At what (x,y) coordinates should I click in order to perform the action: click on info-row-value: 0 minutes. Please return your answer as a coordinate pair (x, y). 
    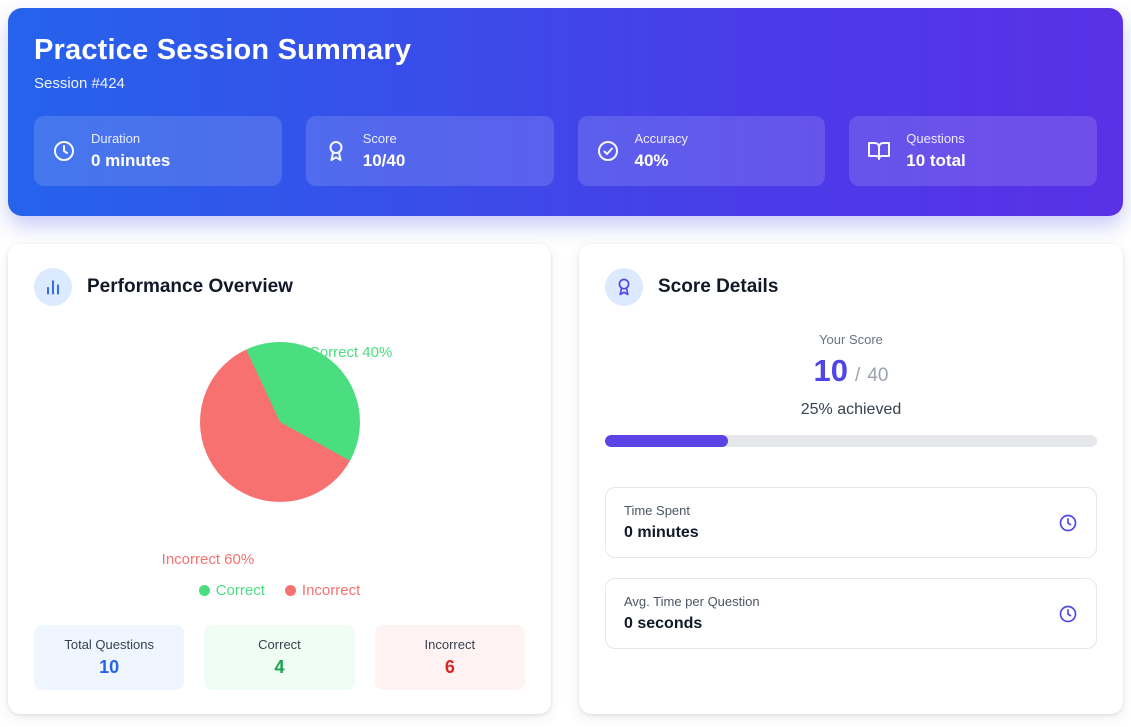
    Looking at the image, I should click on (661, 532).